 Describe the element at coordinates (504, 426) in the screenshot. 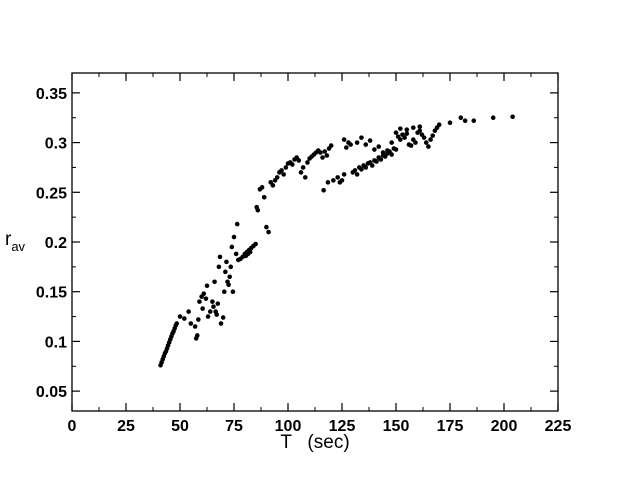

I see `x-tick-label: 200` at that location.